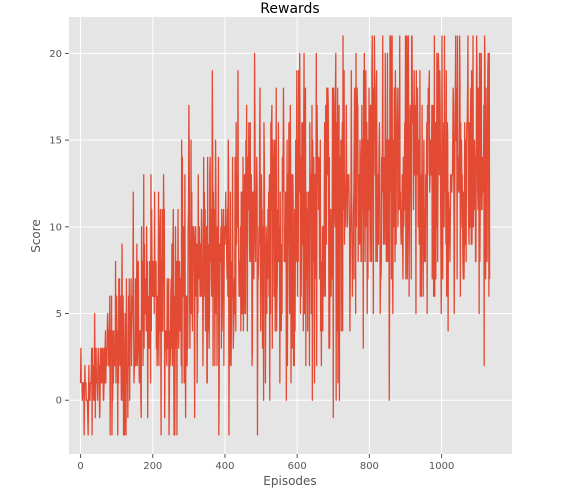 The width and height of the screenshot is (582, 497). What do you see at coordinates (441, 466) in the screenshot?
I see `x-tick-label: 1000` at bounding box center [441, 466].